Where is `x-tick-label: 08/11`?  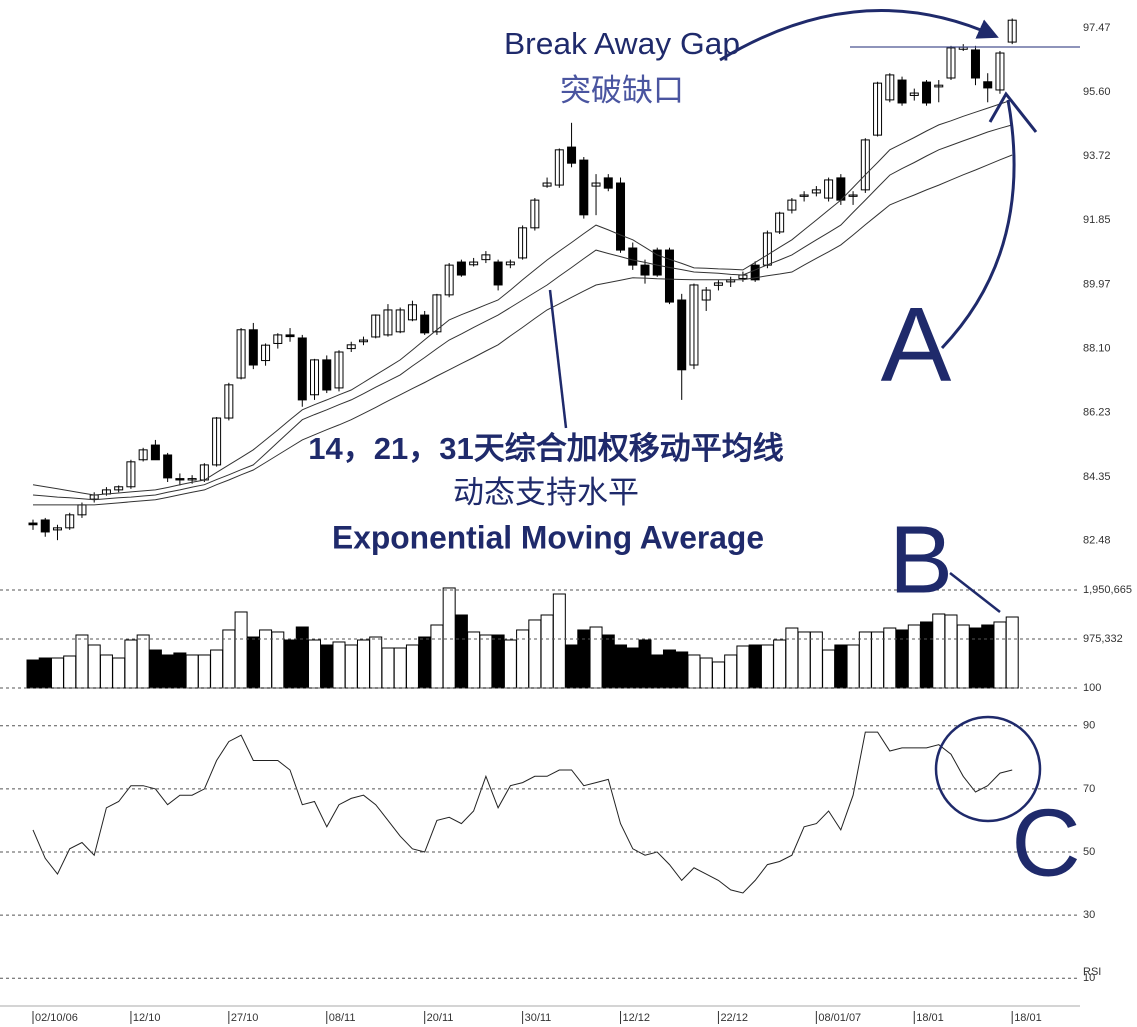 x-tick-label: 08/11 is located at coordinates (342, 1018).